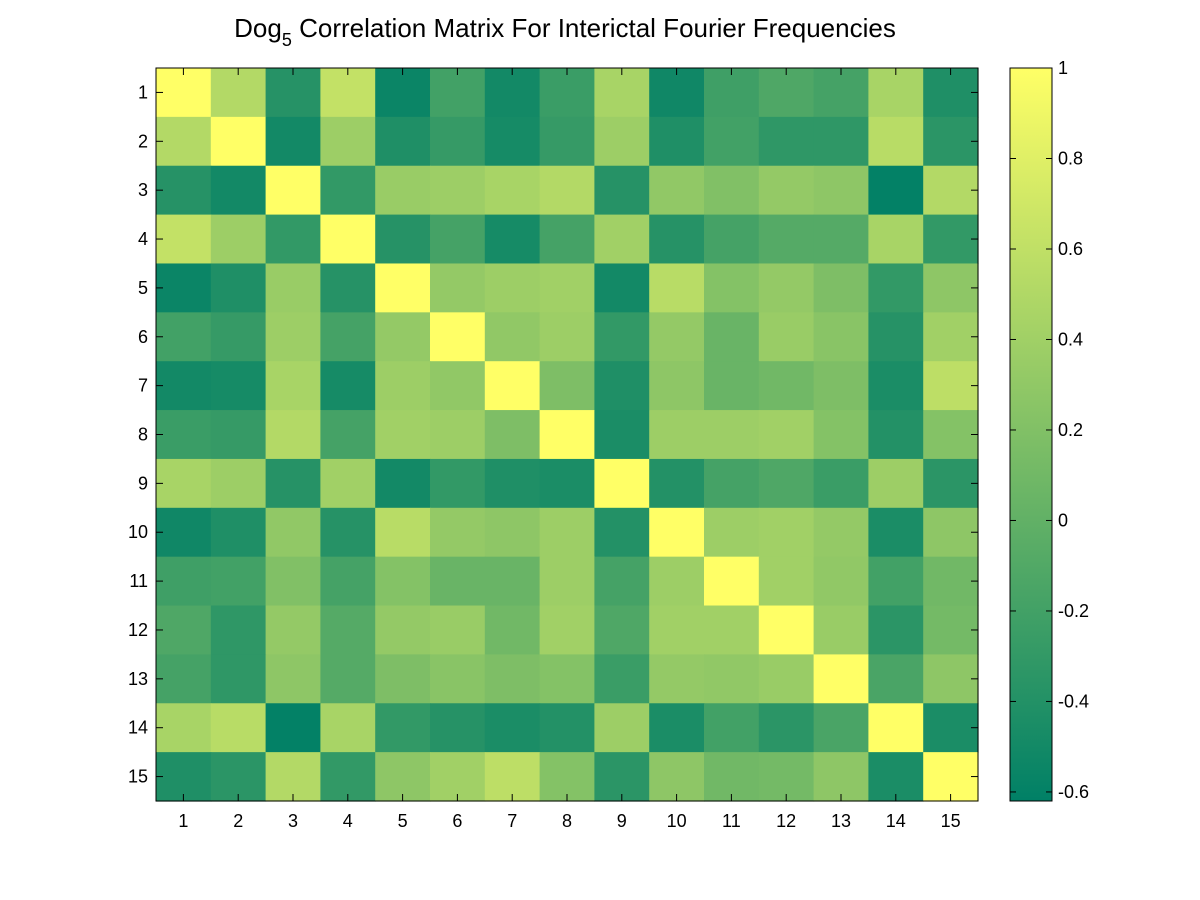 This screenshot has width=1200, height=900. What do you see at coordinates (293, 821) in the screenshot?
I see `x-tick-label: 3` at bounding box center [293, 821].